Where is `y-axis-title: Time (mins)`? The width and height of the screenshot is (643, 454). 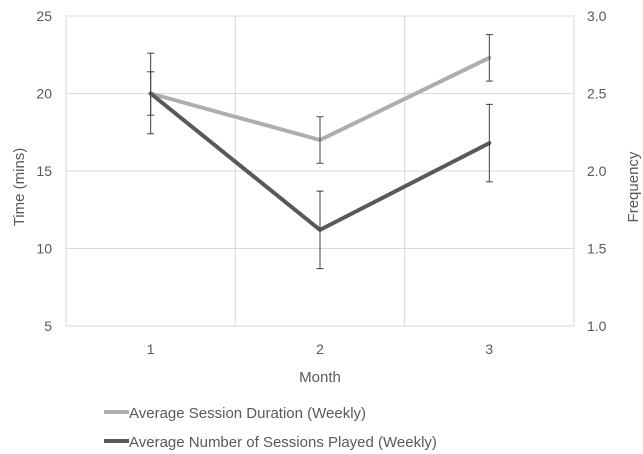 y-axis-title: Time (mins) is located at coordinates (19, 187).